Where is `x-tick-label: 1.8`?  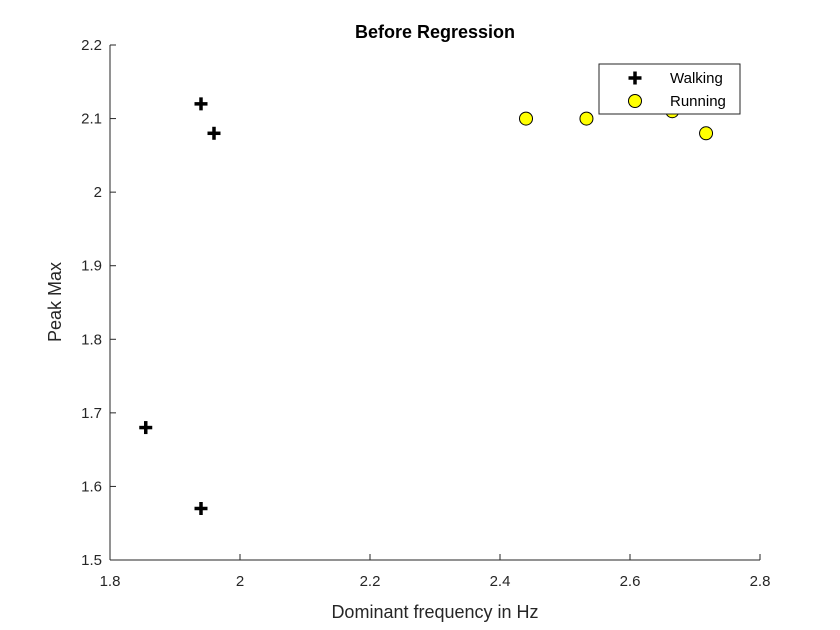
x-tick-label: 1.8 is located at coordinates (110, 581).